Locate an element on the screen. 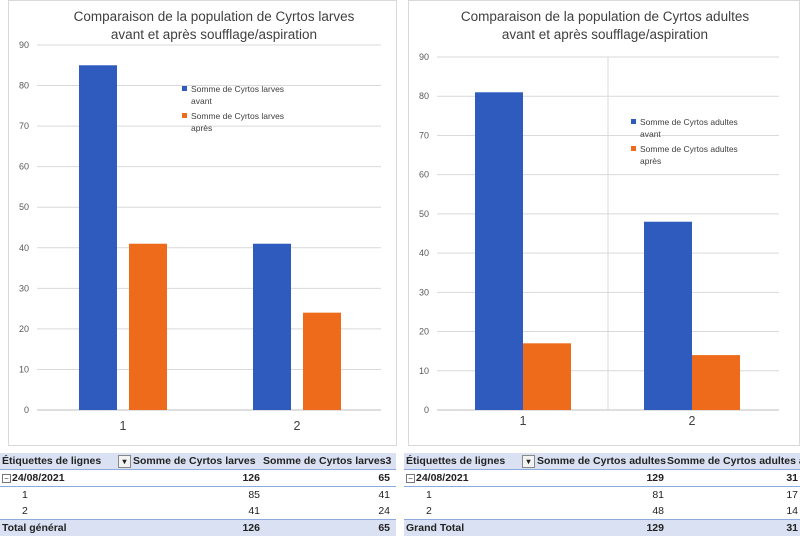 The width and height of the screenshot is (800, 536). pivot-data-row: 2 48 14 is located at coordinates (602, 511).